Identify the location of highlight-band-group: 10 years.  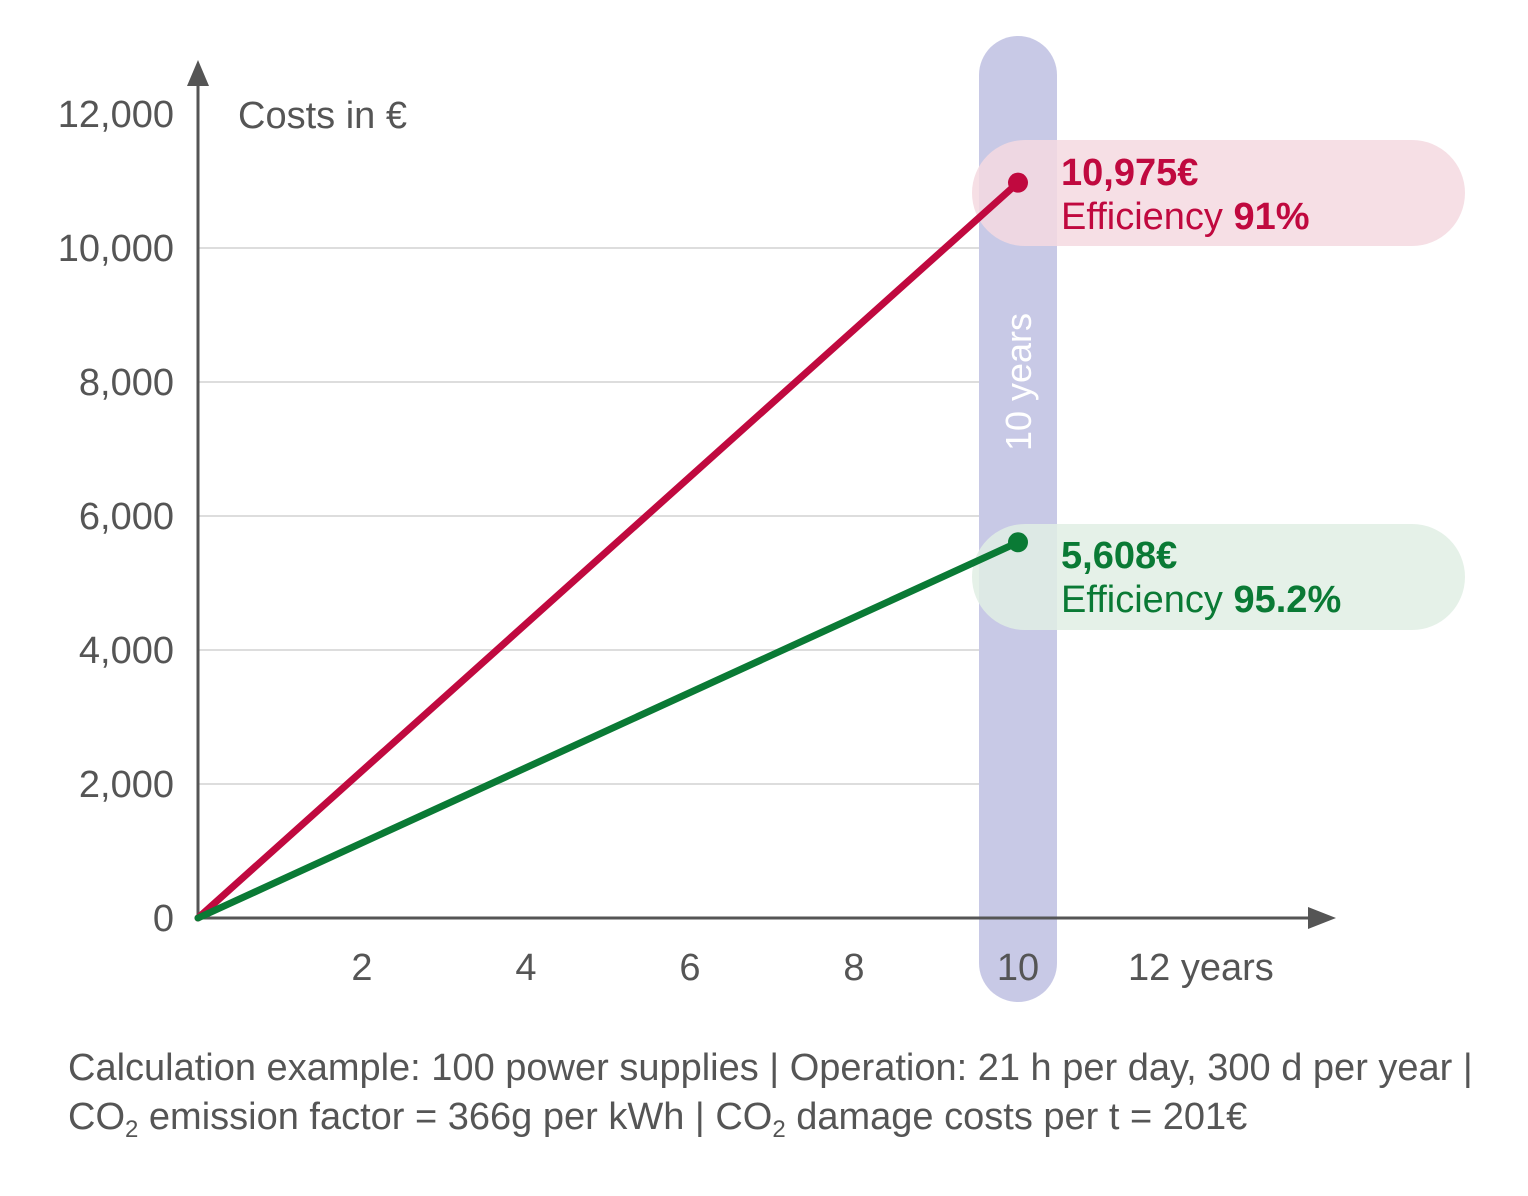
(1018, 519).